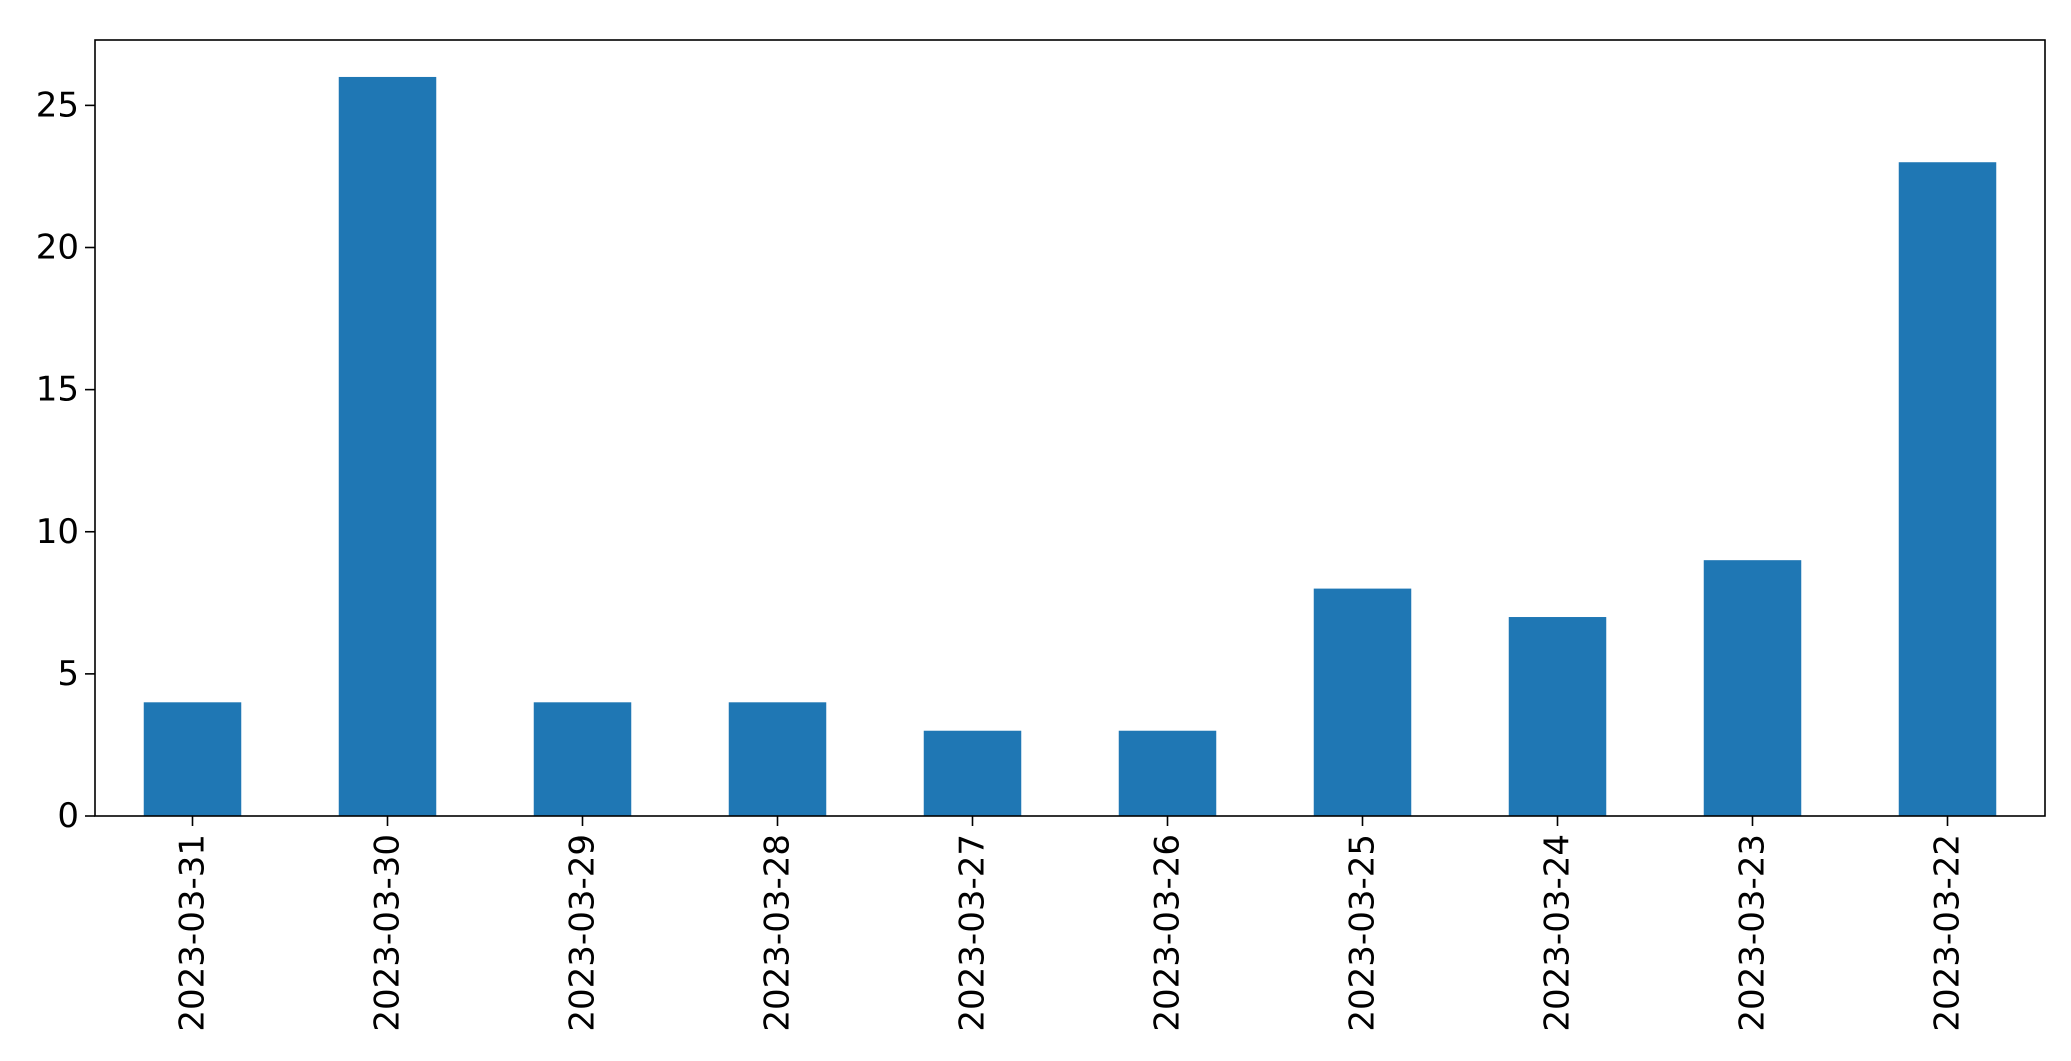  Describe the element at coordinates (388, 933) in the screenshot. I see `x-tick-label: 2023-03-30` at that location.